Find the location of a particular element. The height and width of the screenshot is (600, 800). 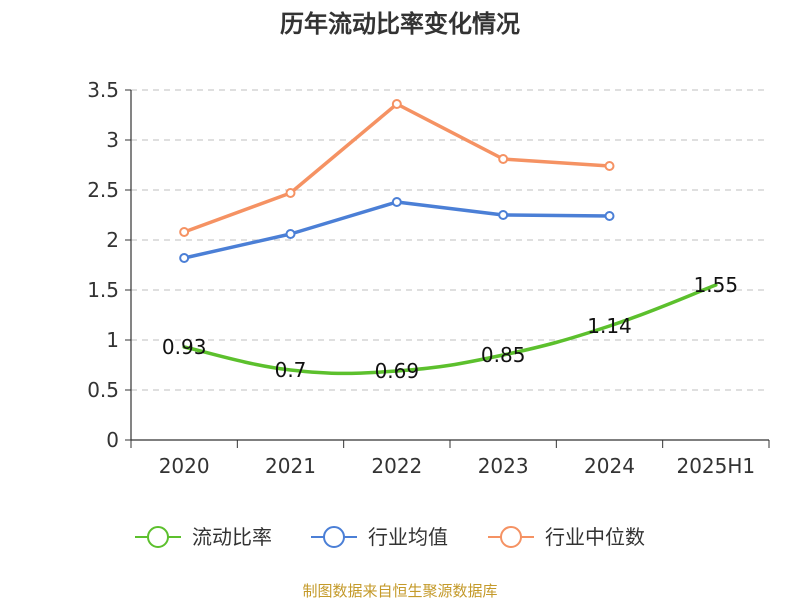

data-label: 0.93 is located at coordinates (184, 347).